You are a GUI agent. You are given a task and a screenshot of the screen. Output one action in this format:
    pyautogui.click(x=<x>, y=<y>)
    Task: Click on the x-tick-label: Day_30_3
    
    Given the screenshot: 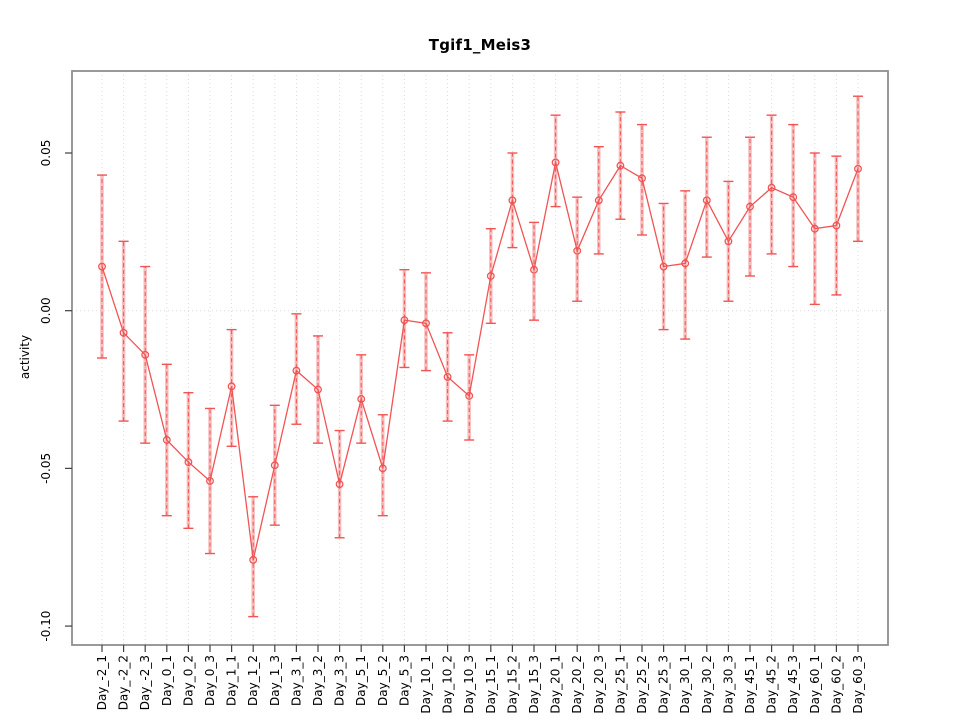 What is the action you would take?
    pyautogui.click(x=728, y=684)
    